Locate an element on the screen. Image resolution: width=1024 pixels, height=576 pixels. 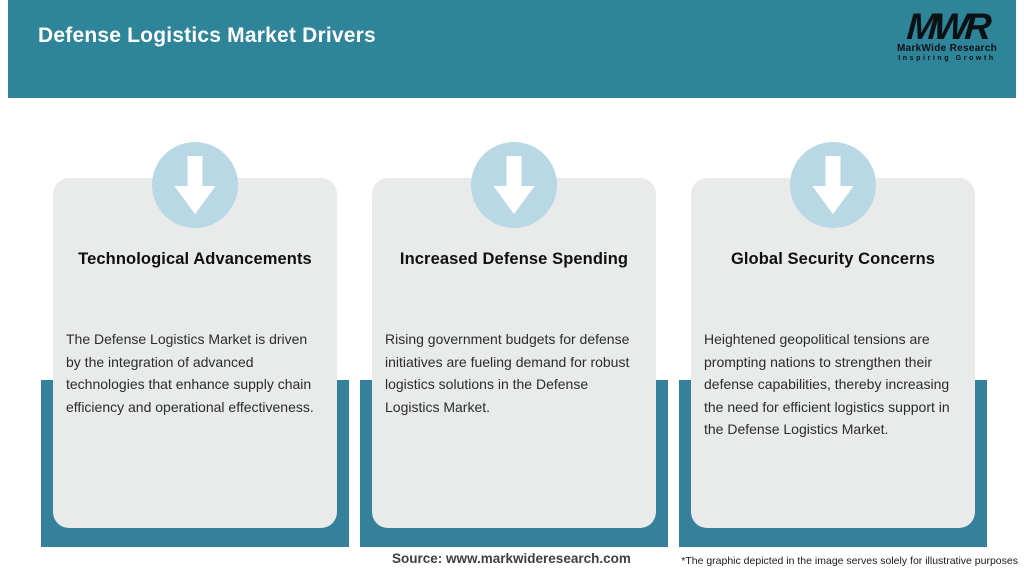
logo-acronym: MWR is located at coordinates (947, 26).